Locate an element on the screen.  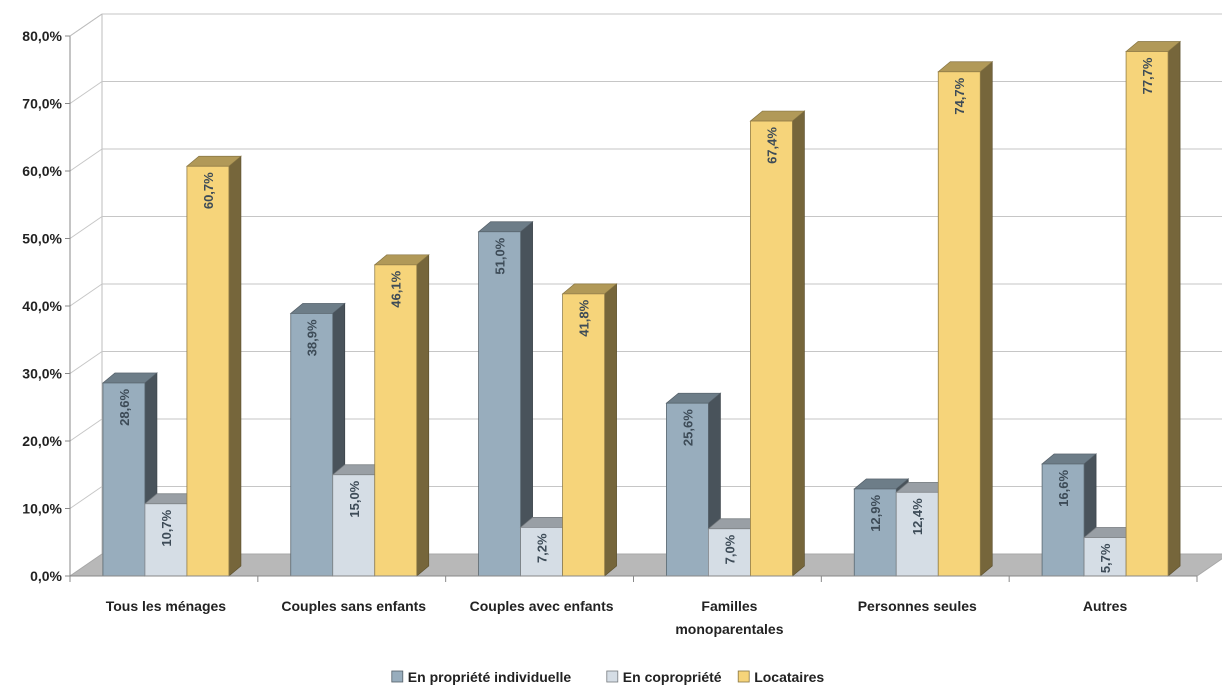
x-category-label-line: Couples sans enfants is located at coordinates (353, 606).